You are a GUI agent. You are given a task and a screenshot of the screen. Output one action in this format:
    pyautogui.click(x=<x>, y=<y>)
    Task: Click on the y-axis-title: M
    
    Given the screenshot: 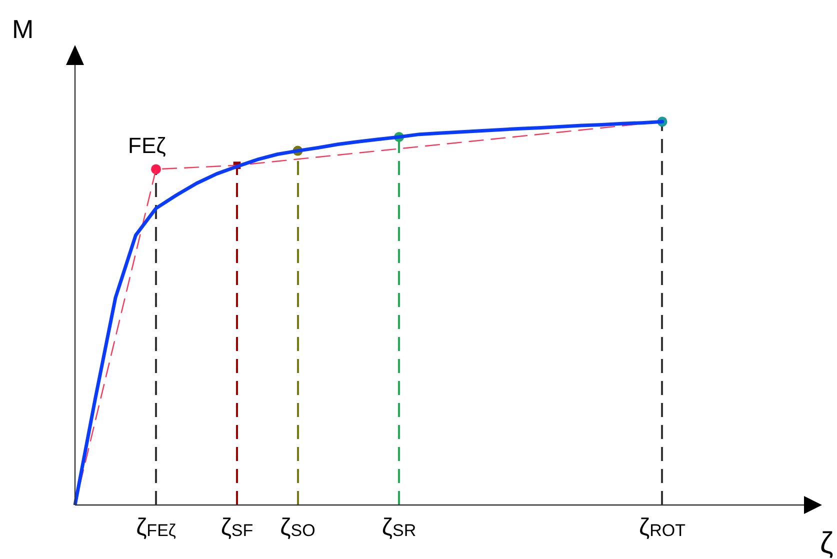 What is the action you would take?
    pyautogui.click(x=23, y=29)
    